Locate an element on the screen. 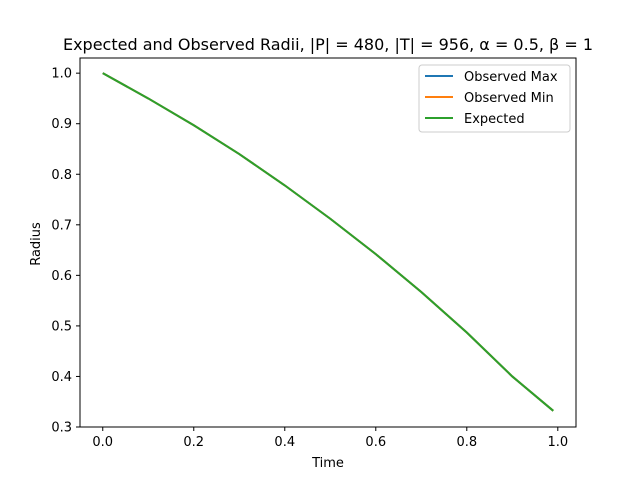  x-tick-label: 0.2 is located at coordinates (193, 442).